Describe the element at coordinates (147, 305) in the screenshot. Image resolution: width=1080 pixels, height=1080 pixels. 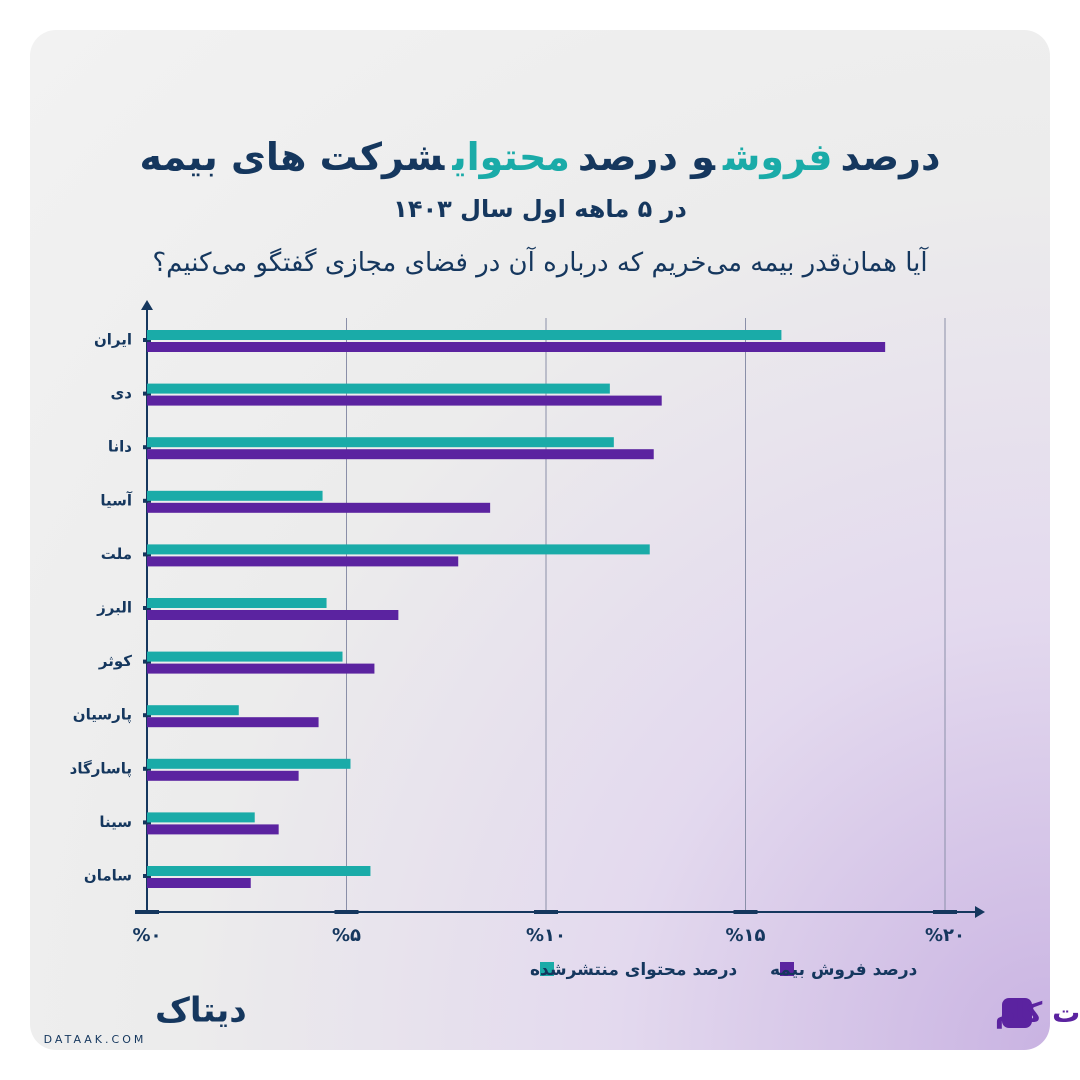
I see `y-axis-arrow` at that location.